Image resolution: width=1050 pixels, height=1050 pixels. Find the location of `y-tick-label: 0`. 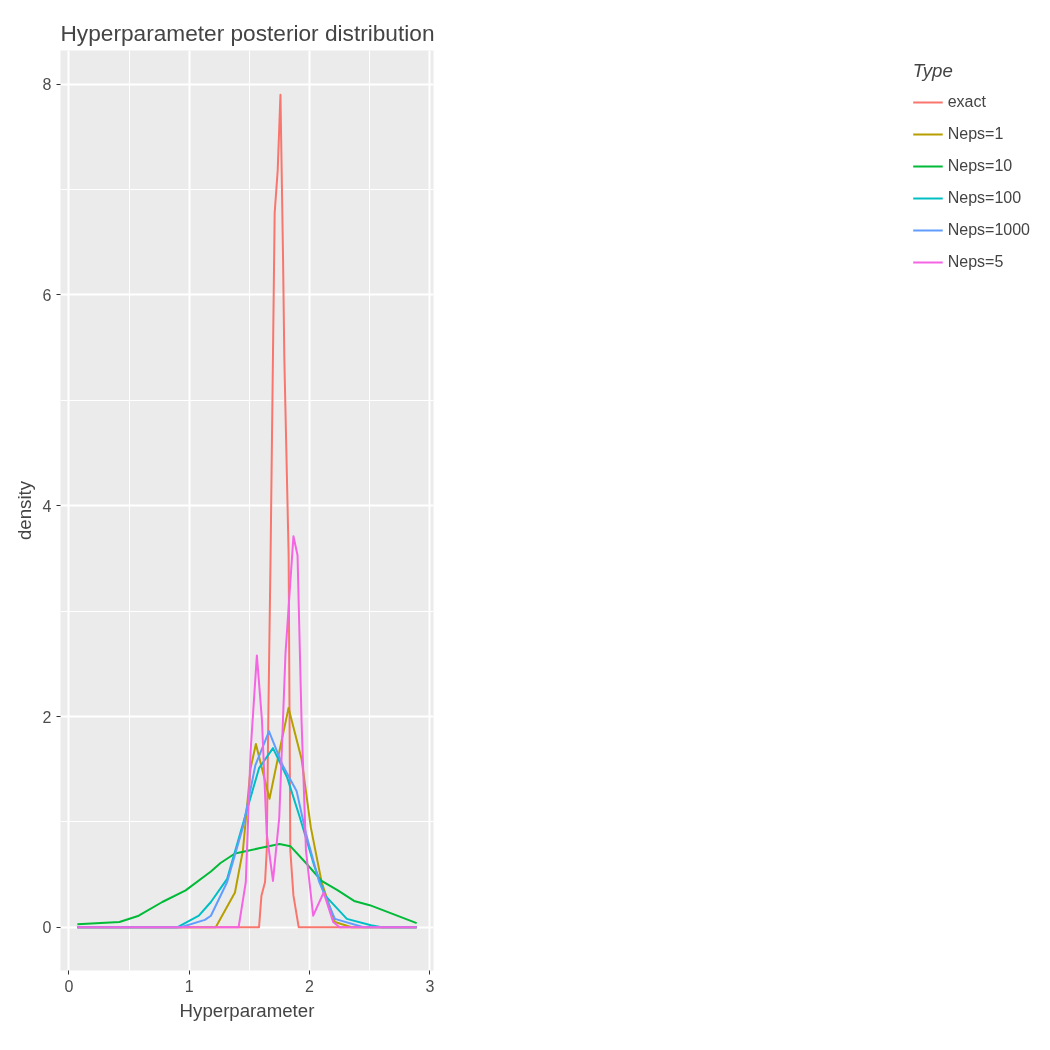

y-tick-label: 0 is located at coordinates (47, 928).